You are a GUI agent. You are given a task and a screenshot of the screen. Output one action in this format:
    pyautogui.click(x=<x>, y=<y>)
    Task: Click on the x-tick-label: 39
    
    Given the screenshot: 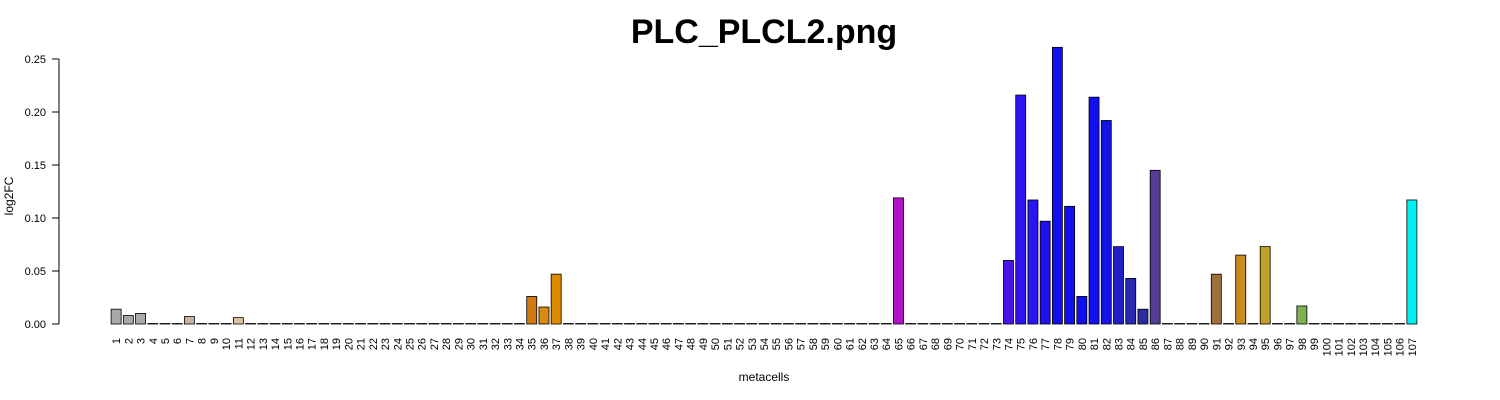 What is the action you would take?
    pyautogui.click(x=582, y=344)
    